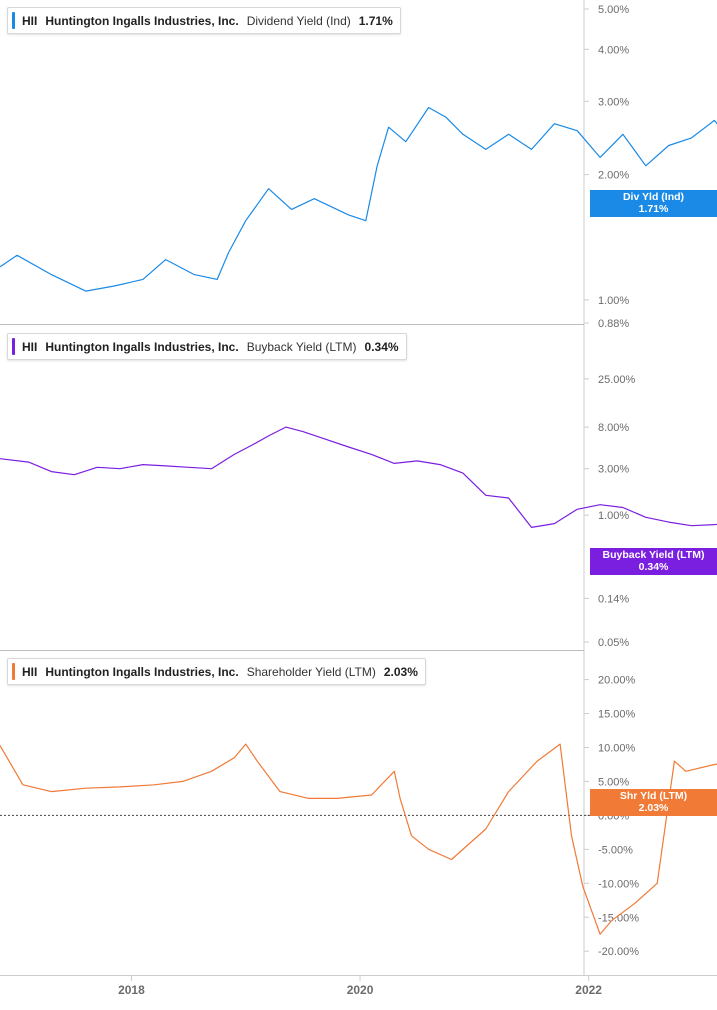 The image size is (717, 1010). Describe the element at coordinates (617, 380) in the screenshot. I see `y-tick-label: 25.00%` at that location.